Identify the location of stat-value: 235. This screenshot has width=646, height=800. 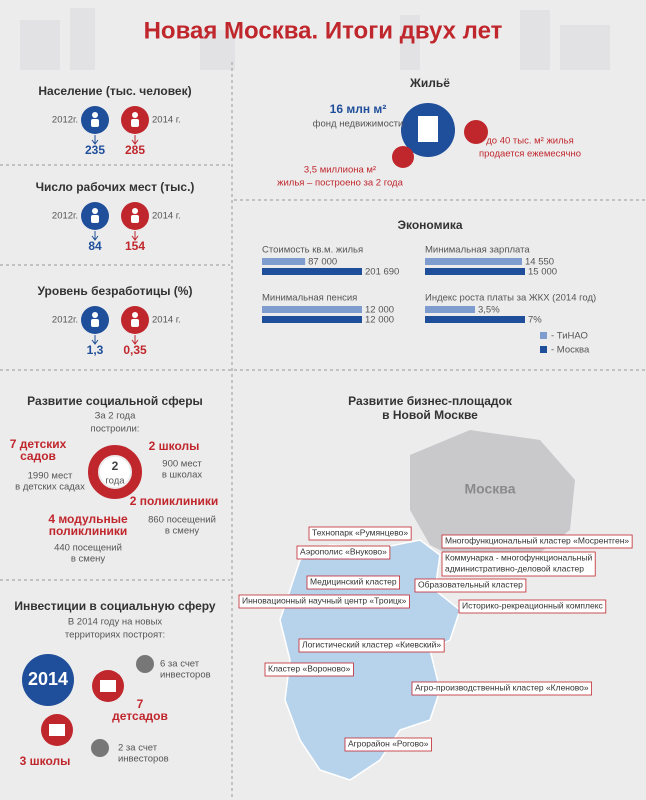
(95, 150).